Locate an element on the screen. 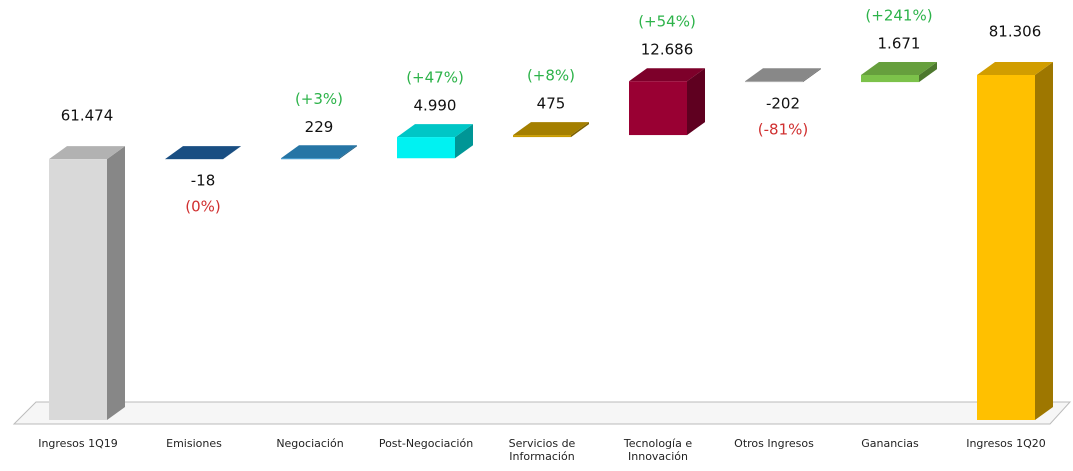 This screenshot has width=1073, height=471. value-label: 12.686 is located at coordinates (667, 50).